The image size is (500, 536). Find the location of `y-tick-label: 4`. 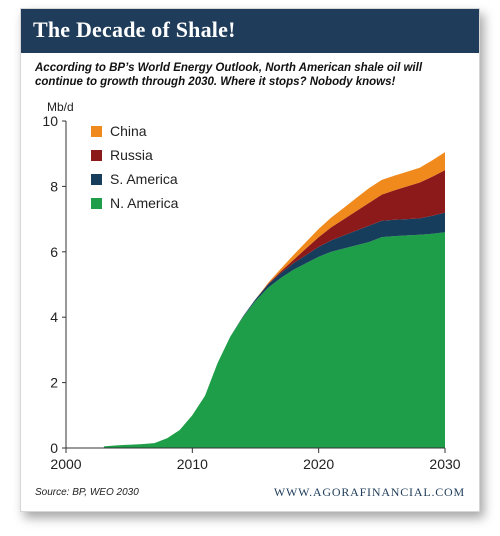

y-tick-label: 4 is located at coordinates (54, 317).